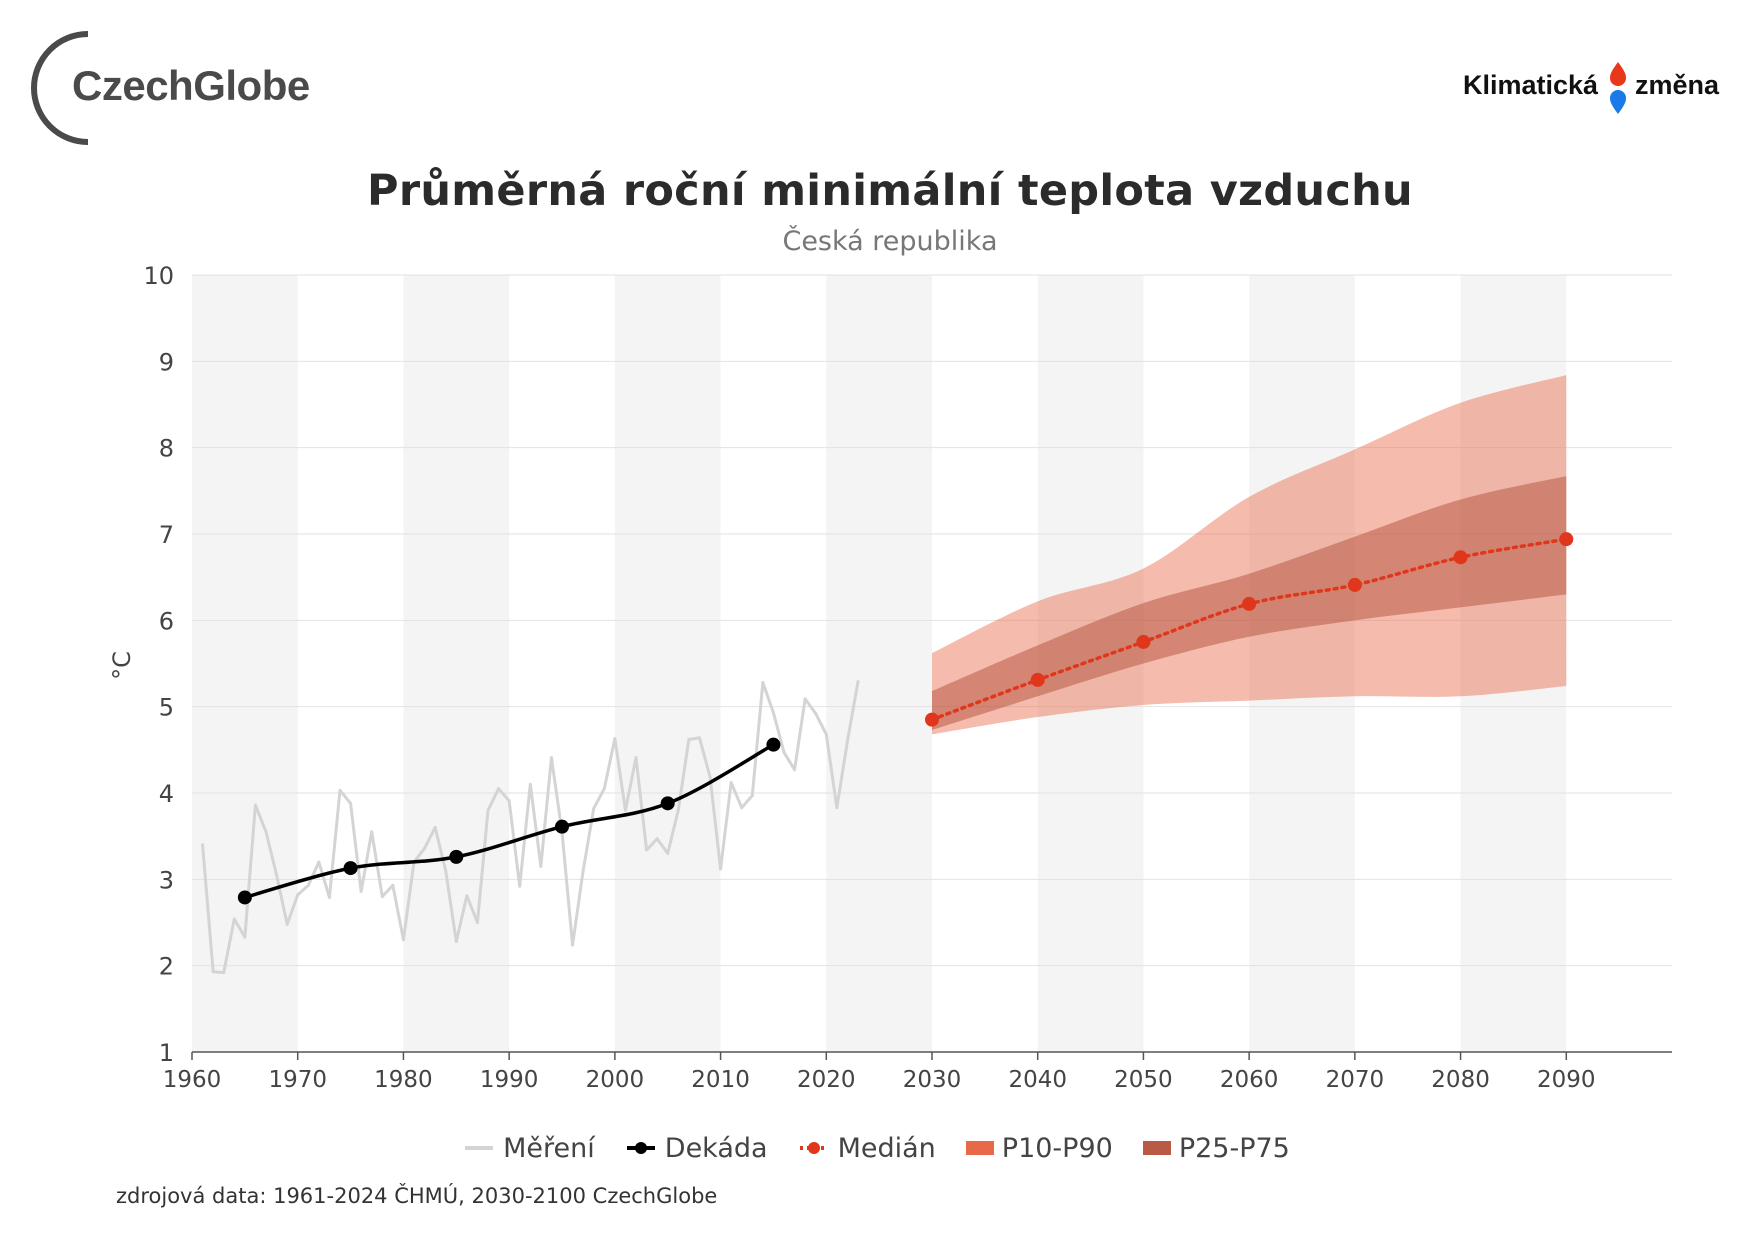  I want to click on legend-item-p25-p75: P25-P75, so click(1216, 1148).